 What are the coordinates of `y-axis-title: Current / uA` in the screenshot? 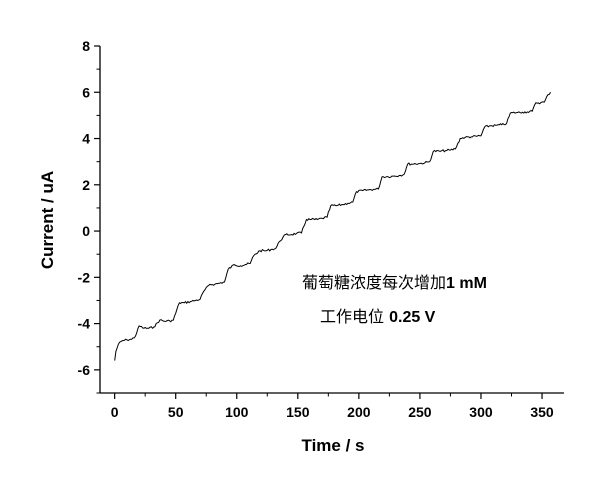 It's located at (47, 220).